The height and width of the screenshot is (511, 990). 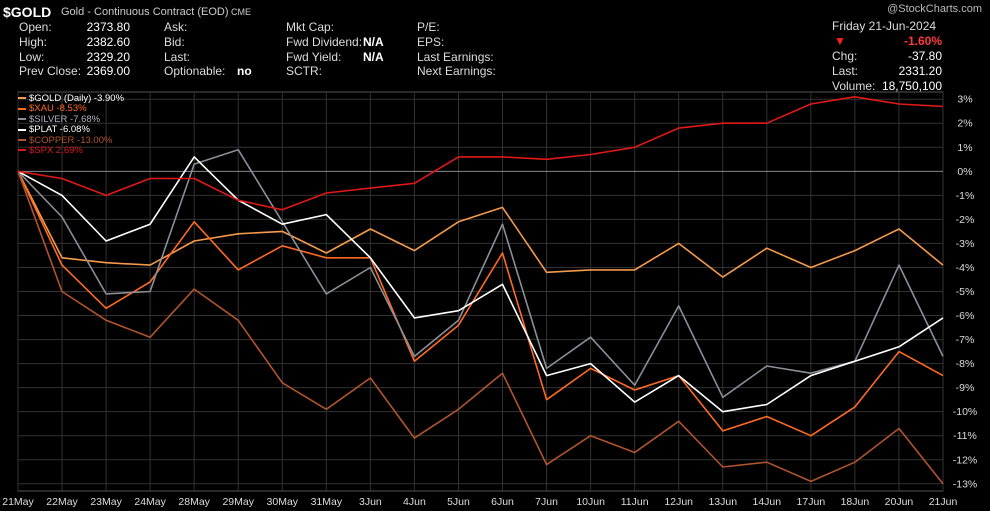 What do you see at coordinates (56, 150) in the screenshot?
I see `legend-label: $SPX 2.69%` at bounding box center [56, 150].